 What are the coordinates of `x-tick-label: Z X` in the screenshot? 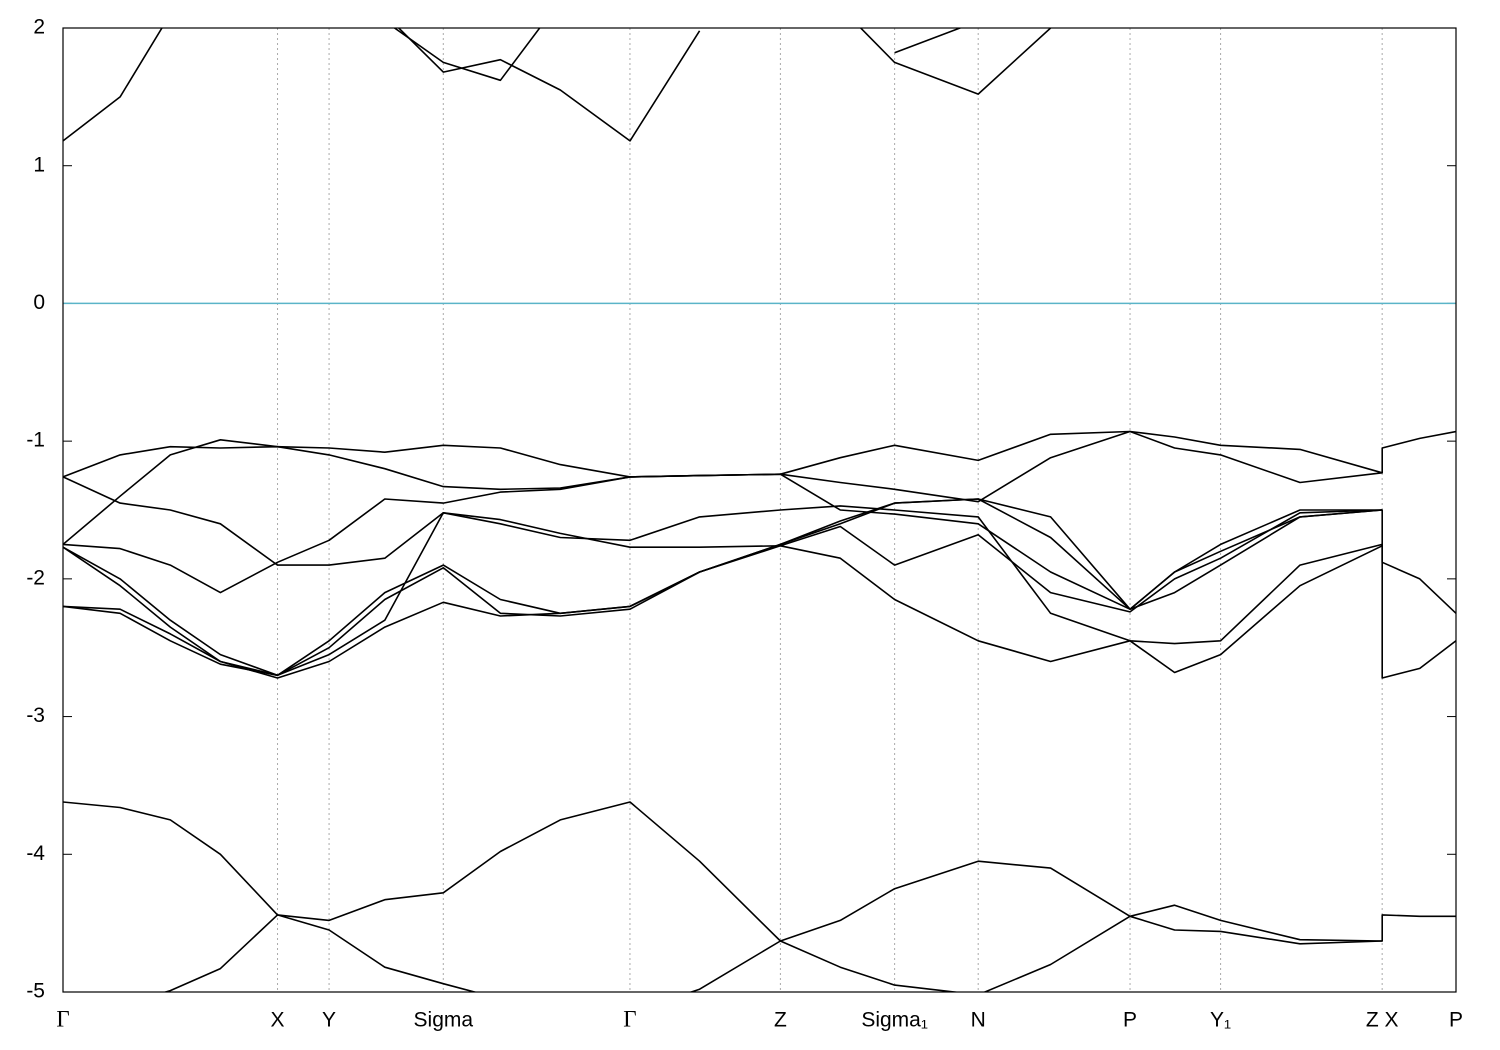 It's located at (1382, 1020).